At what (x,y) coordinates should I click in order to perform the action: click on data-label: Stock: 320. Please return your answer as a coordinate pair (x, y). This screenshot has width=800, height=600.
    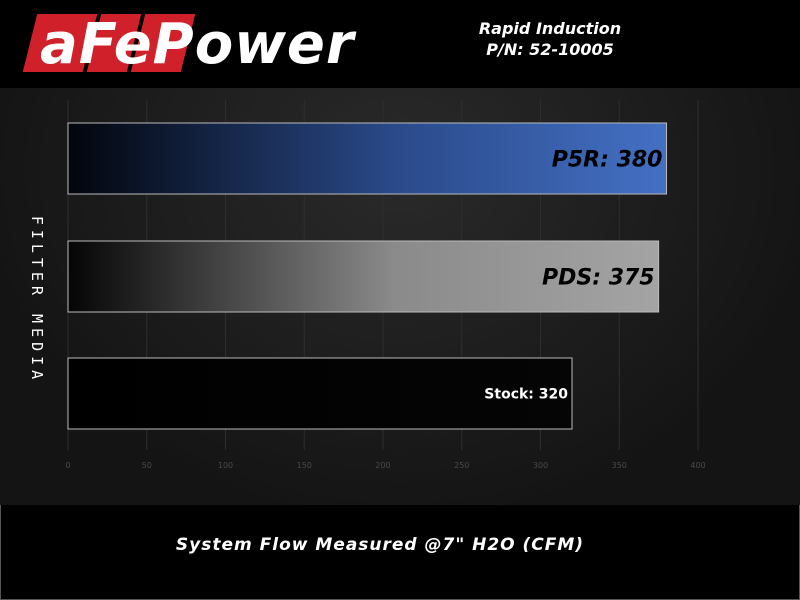
    Looking at the image, I should click on (526, 395).